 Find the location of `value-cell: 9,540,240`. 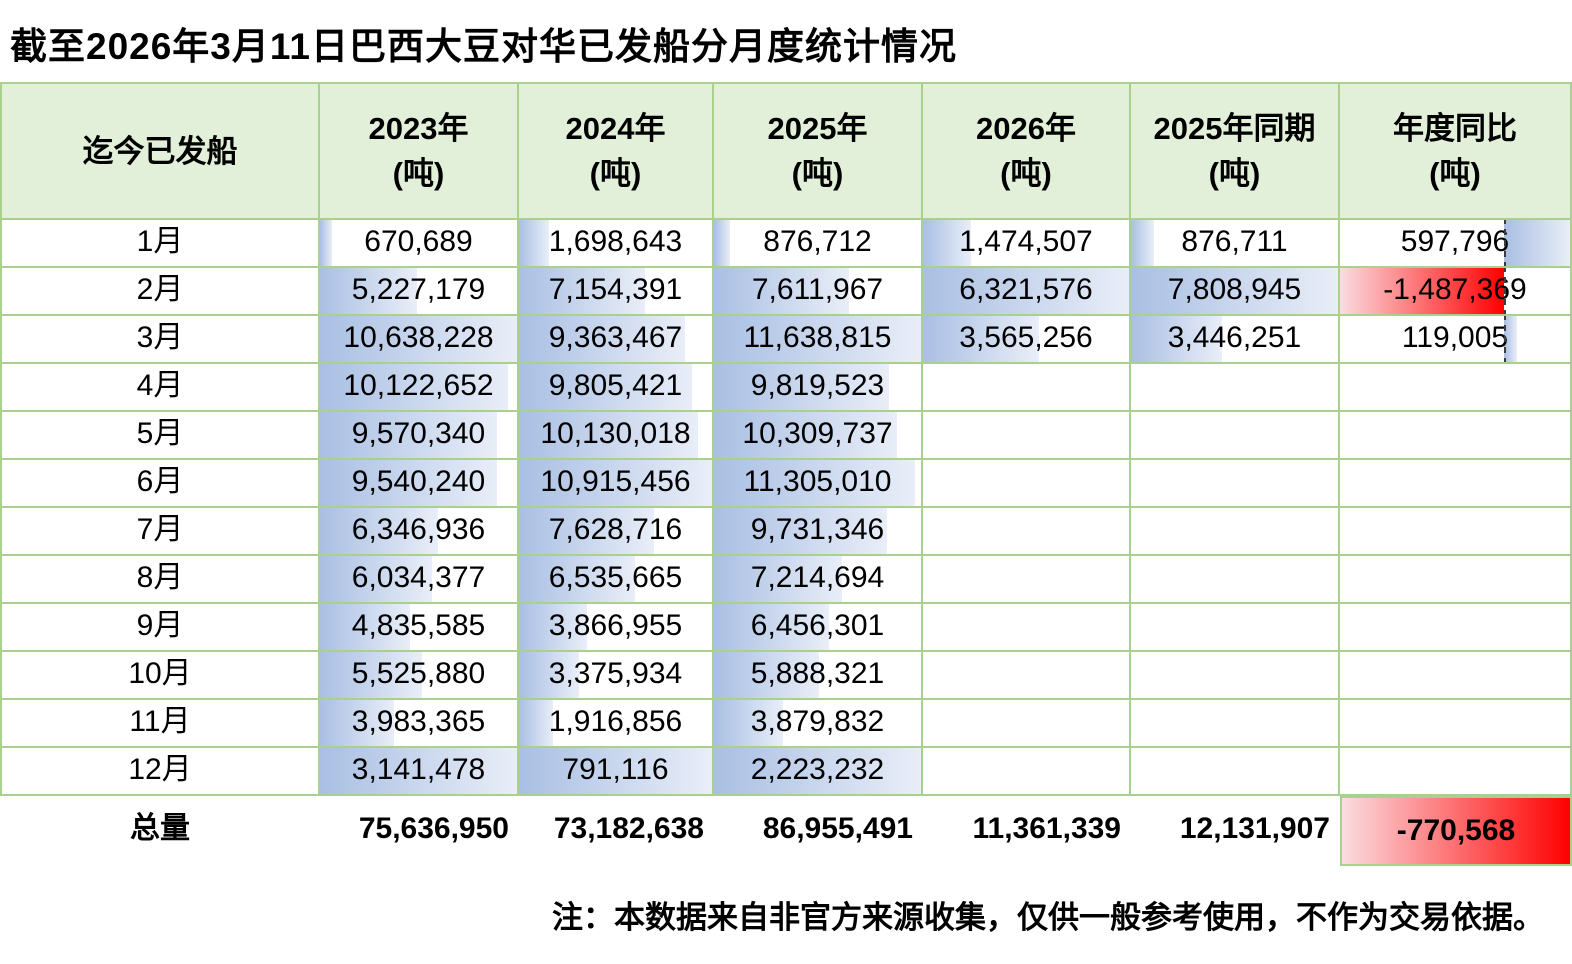

value-cell: 9,540,240 is located at coordinates (419, 484).